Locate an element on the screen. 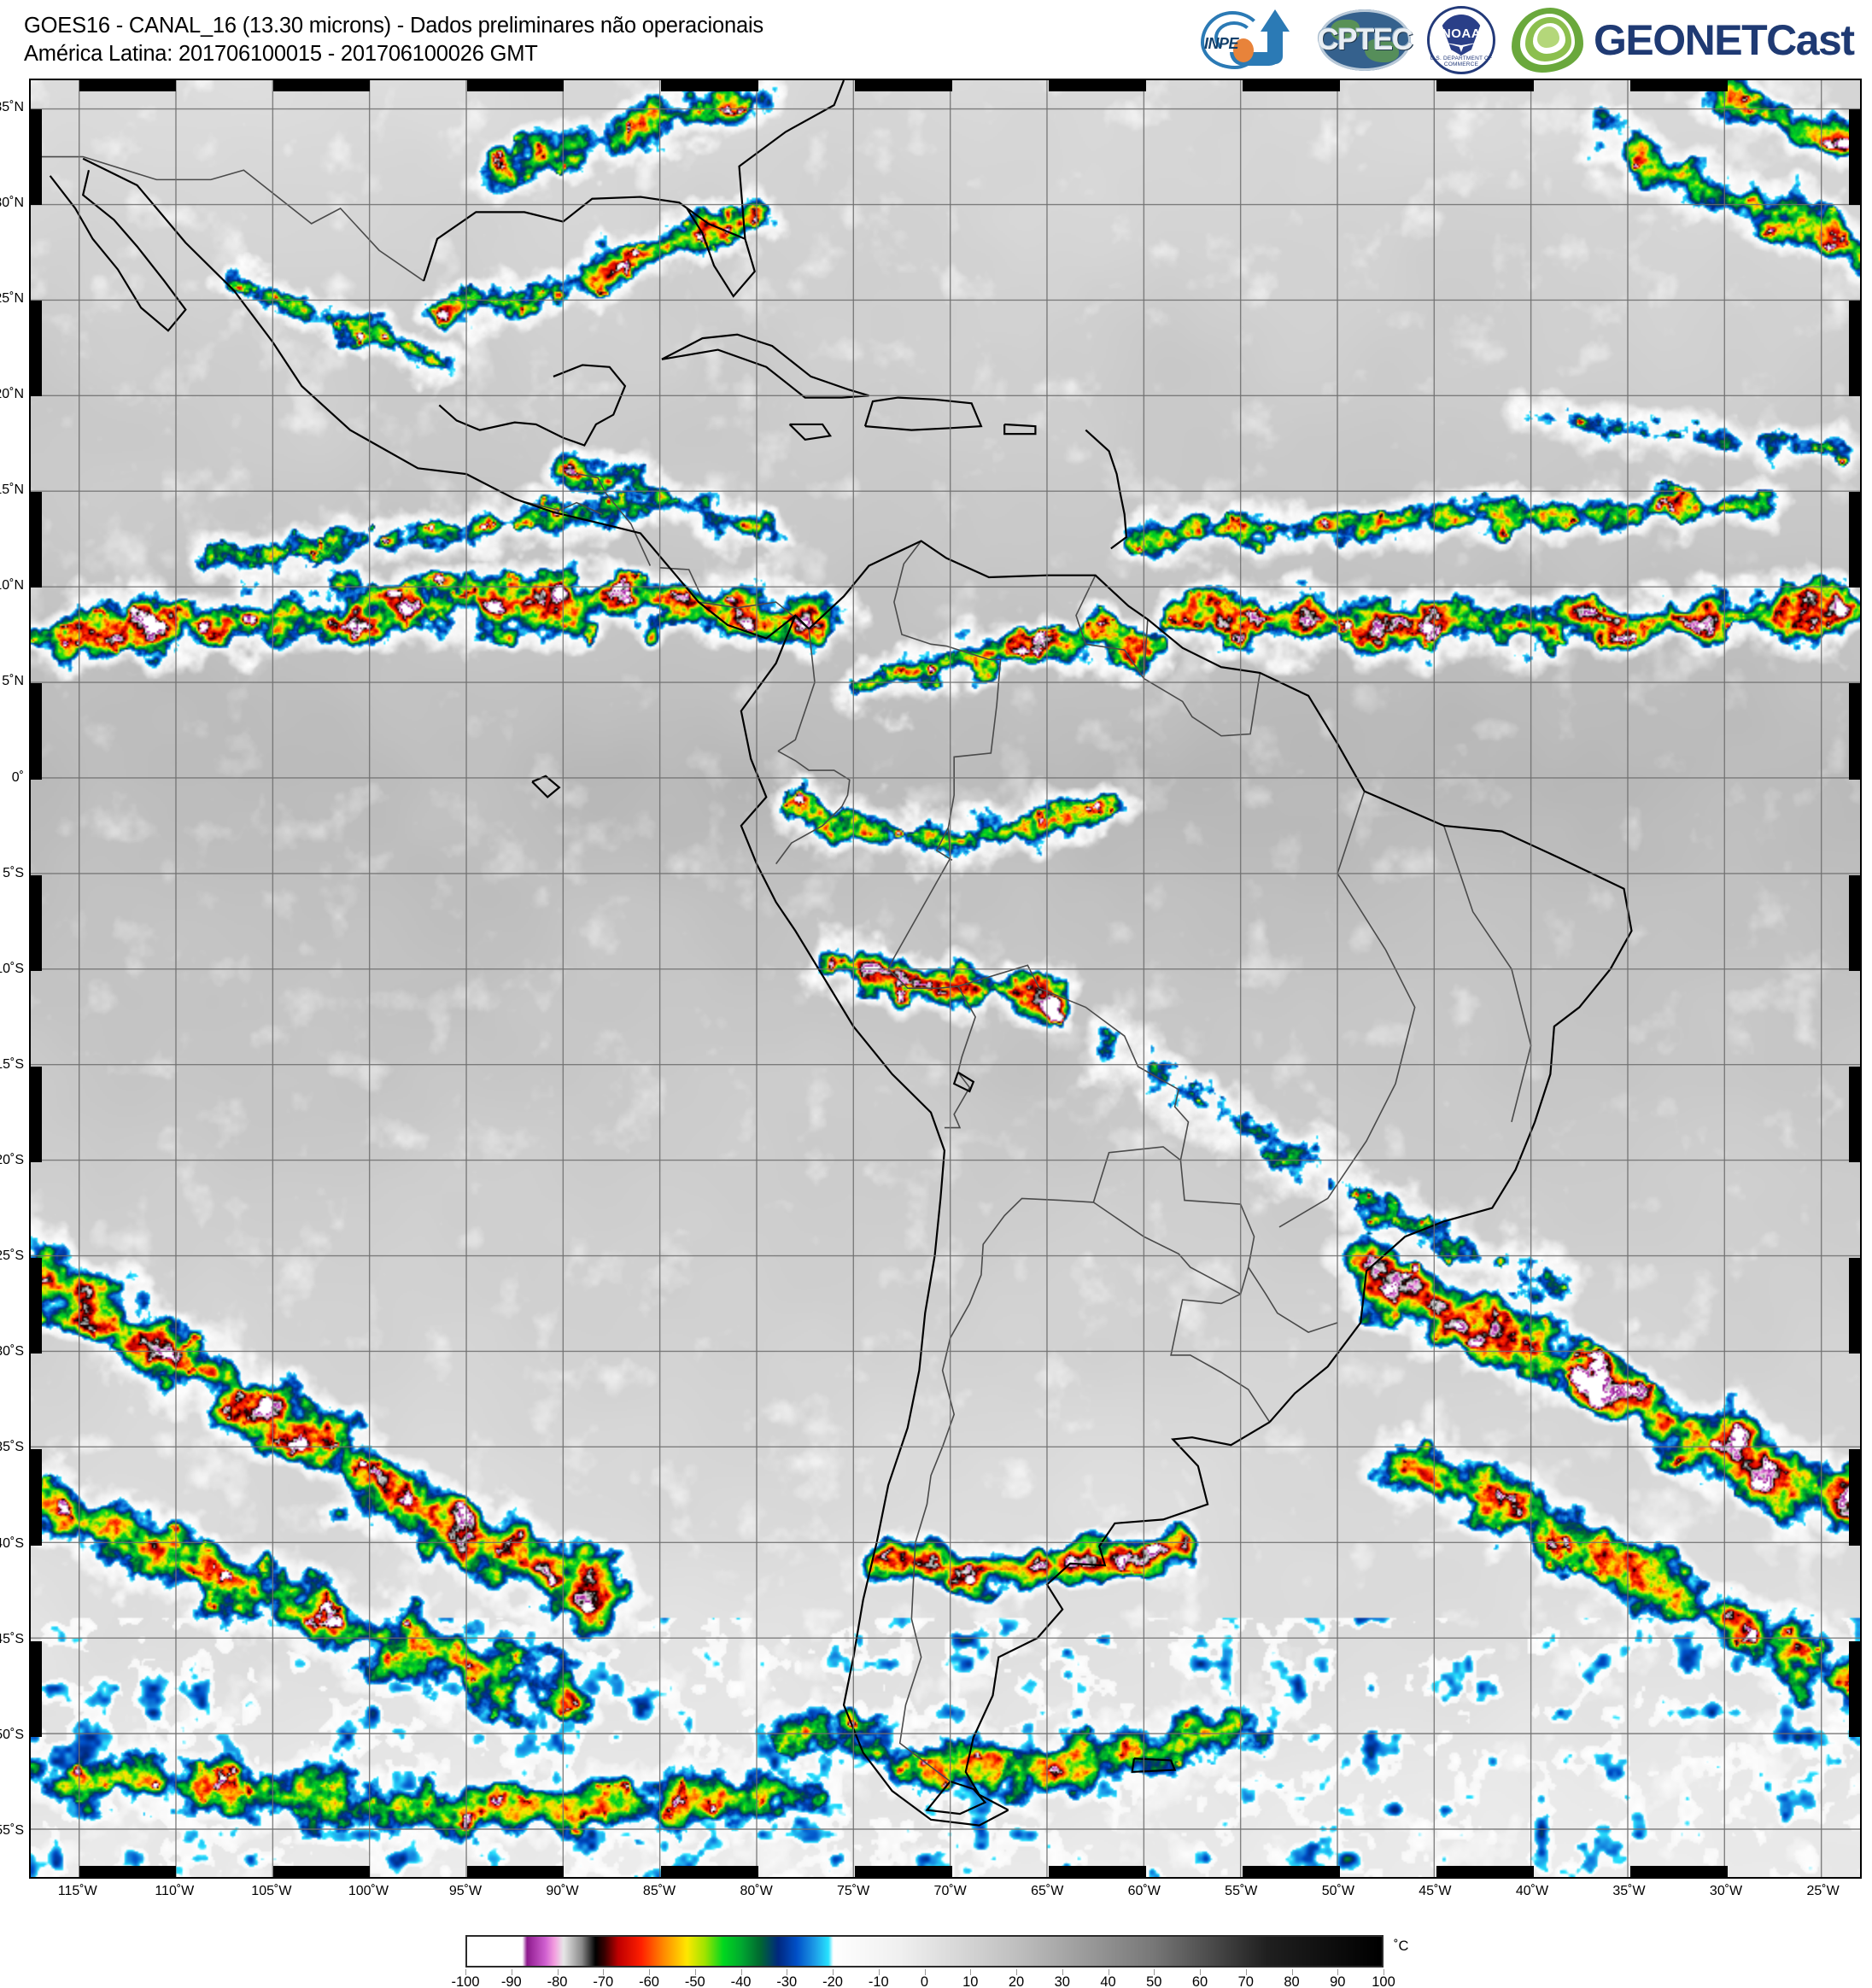 The image size is (1872, 1988). cptec-globe-icon is located at coordinates (1365, 40).